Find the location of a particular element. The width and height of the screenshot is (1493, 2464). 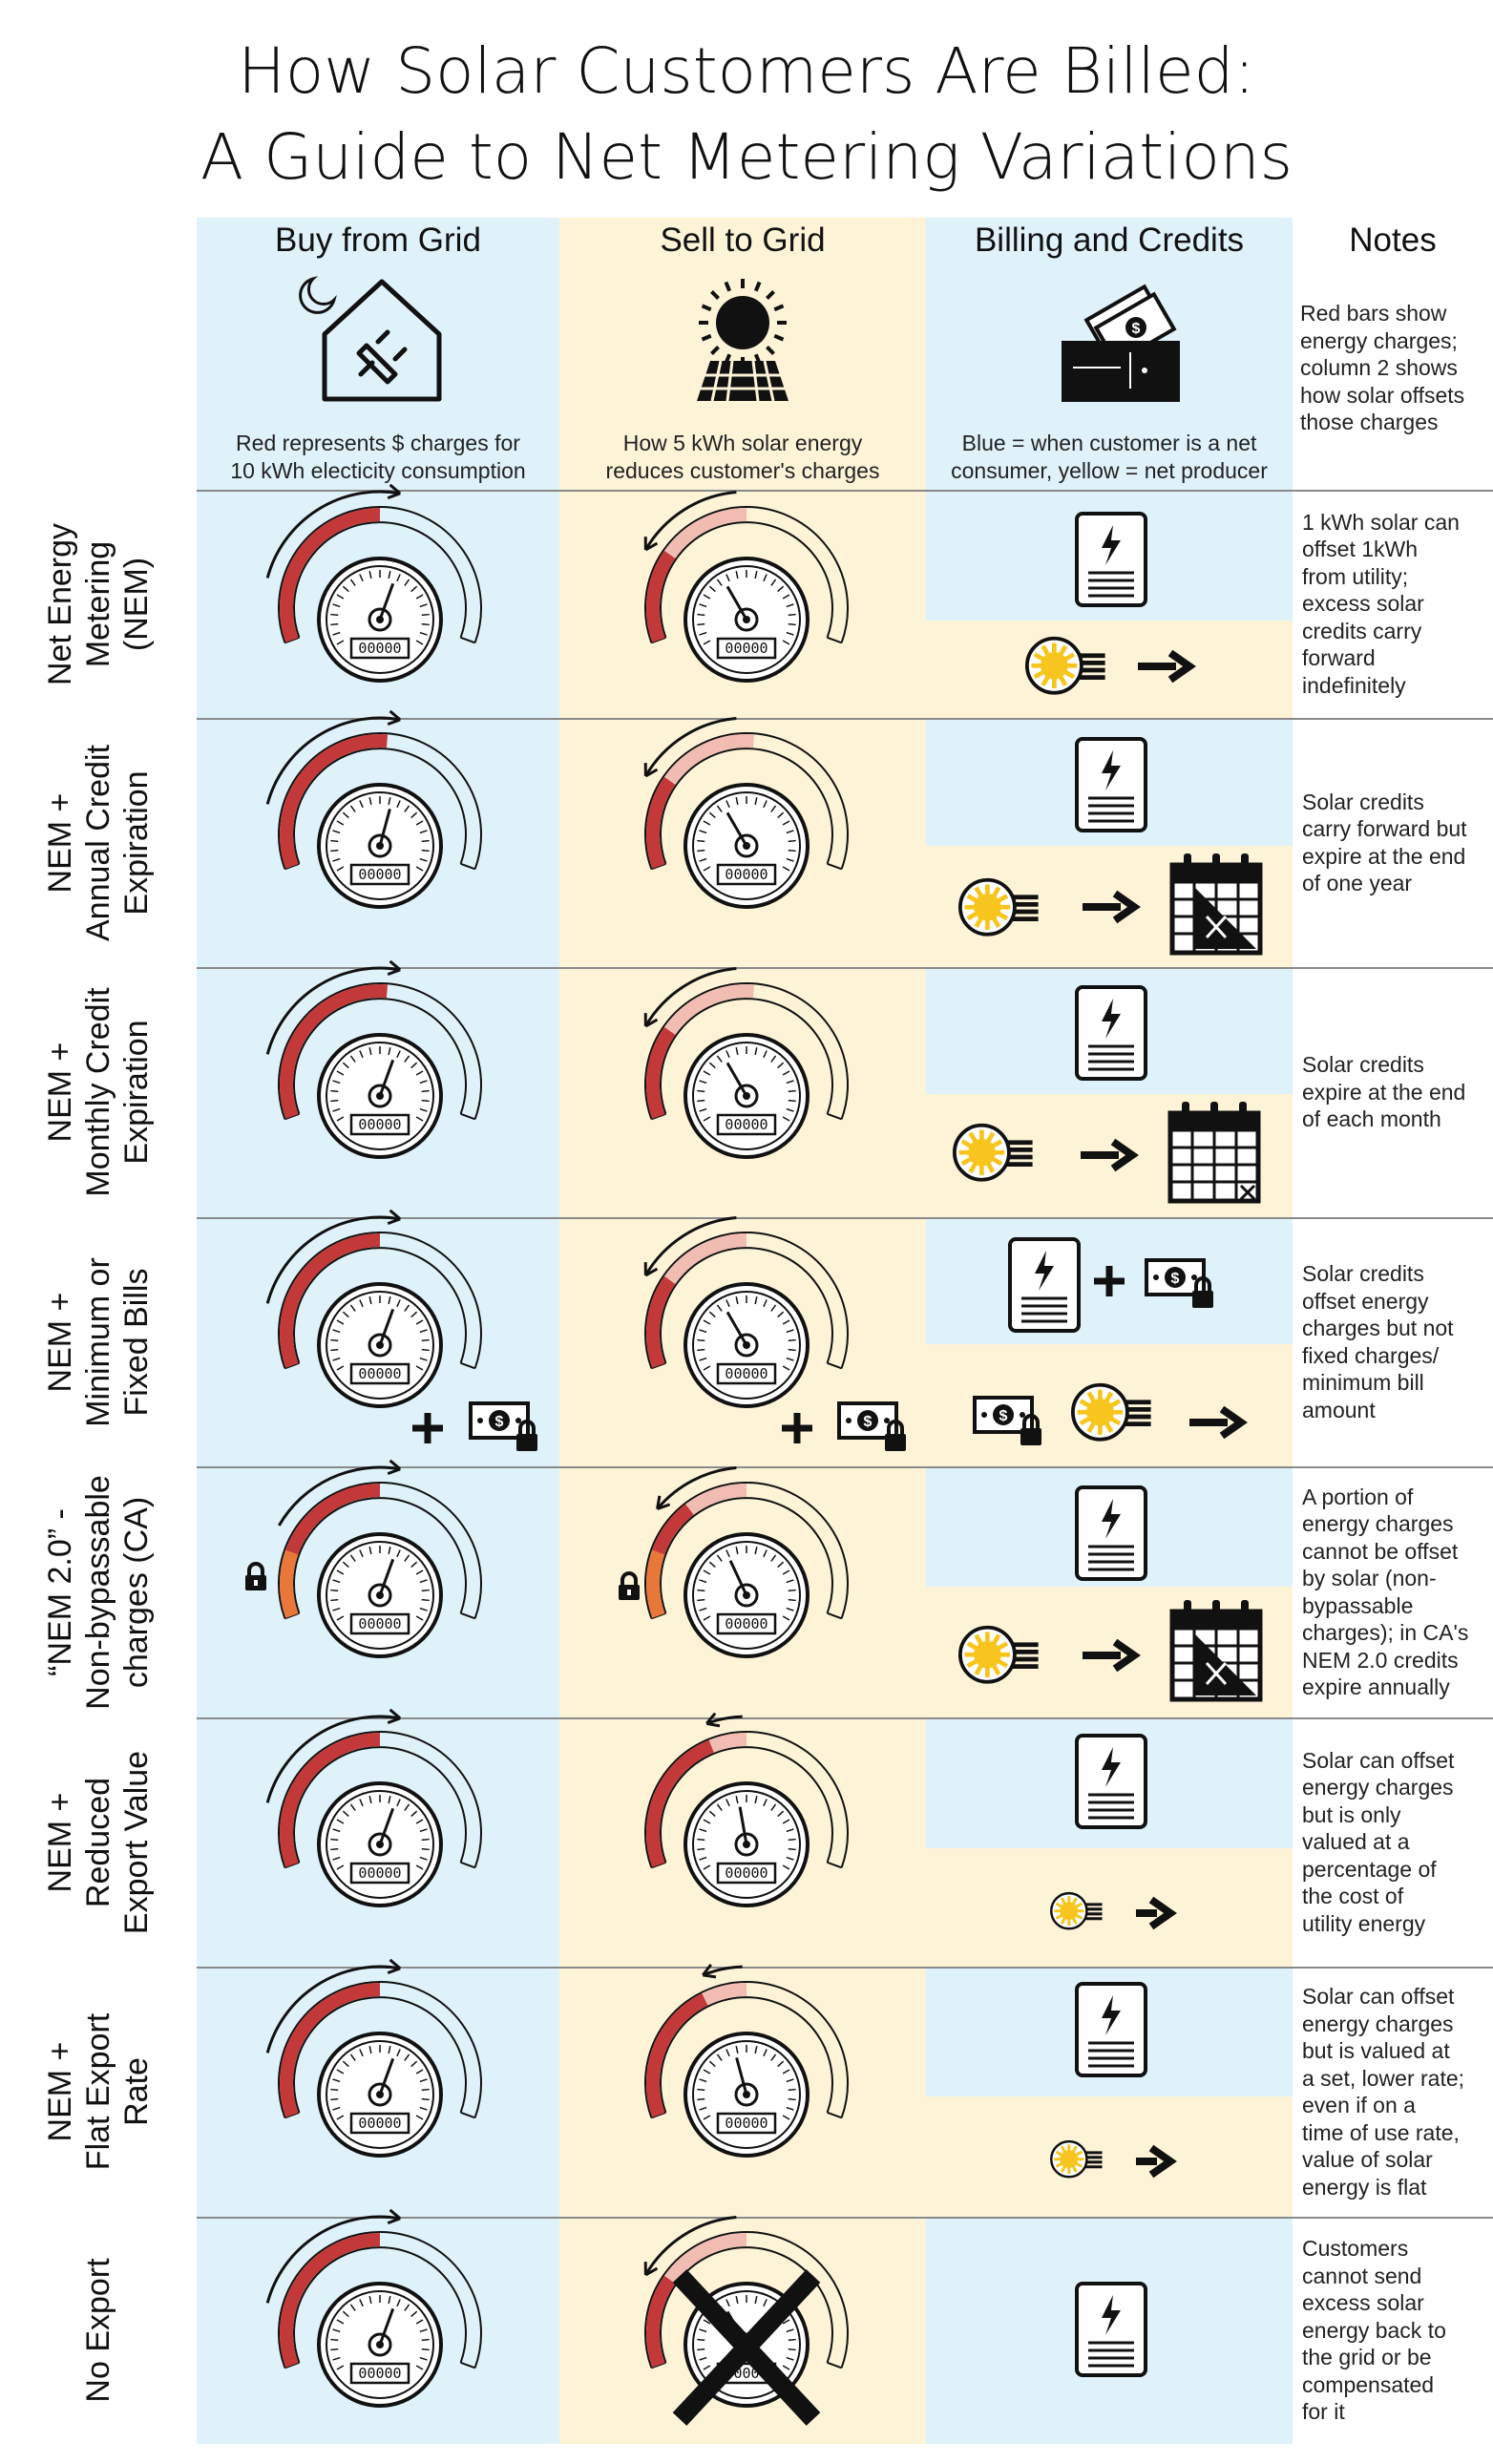

row-note: a set, lower rate; is located at coordinates (1383, 2078).